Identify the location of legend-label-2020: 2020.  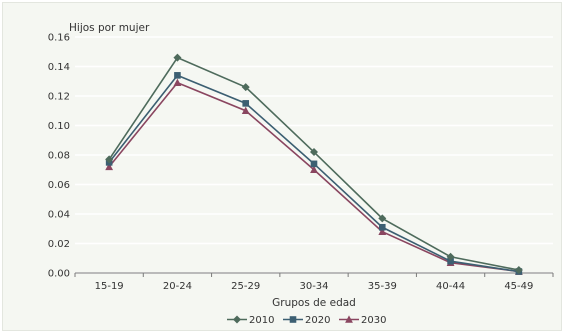
(317, 320).